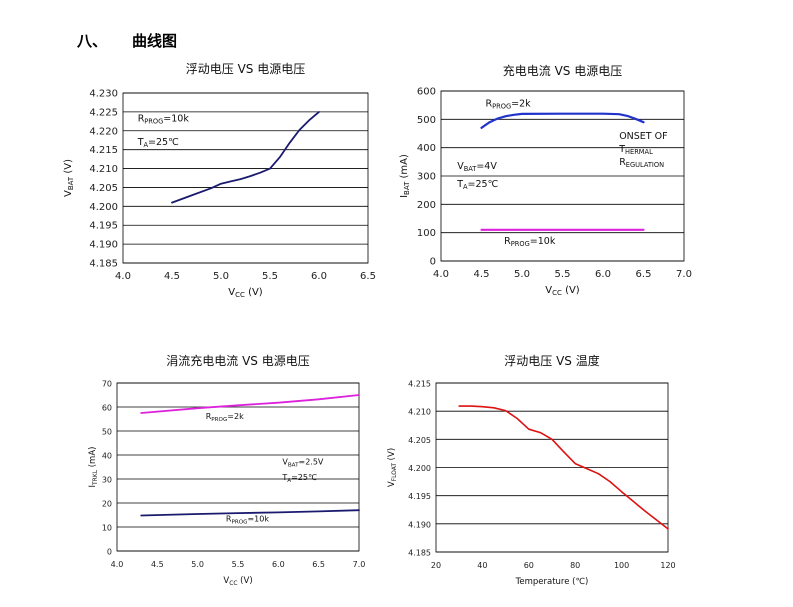 This screenshot has height=607, width=793. I want to click on chart-title: 涓流充电电流 VS 电源电压, so click(237, 360).